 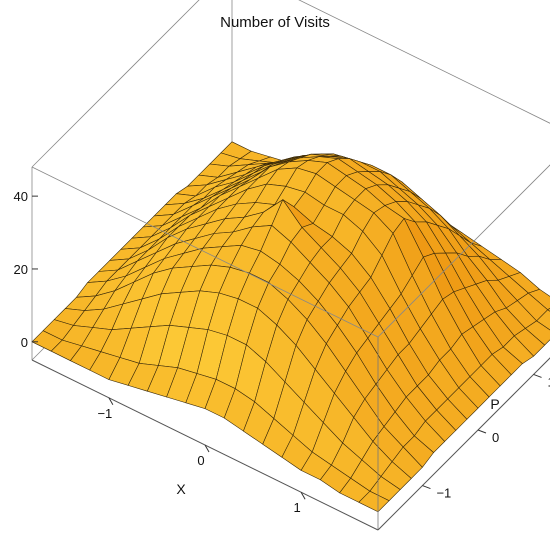 What do you see at coordinates (275, 22) in the screenshot?
I see `chart-title: Number of Visits` at bounding box center [275, 22].